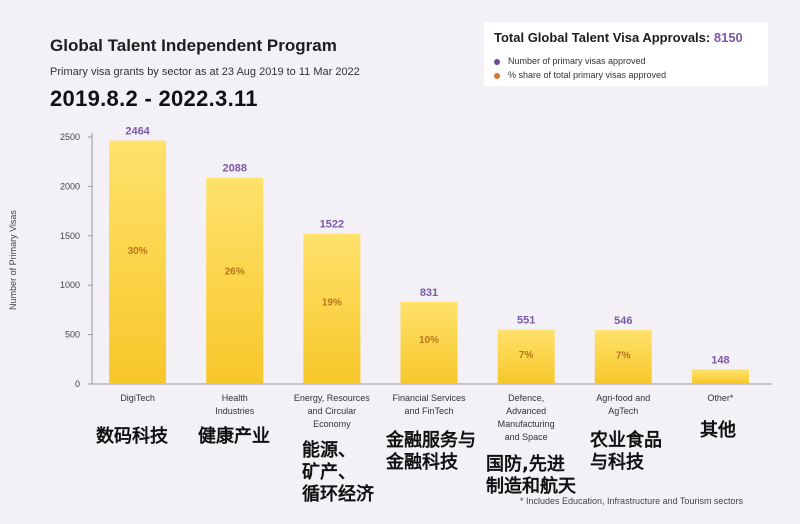 The height and width of the screenshot is (524, 800). What do you see at coordinates (422, 462) in the screenshot?
I see `chinese-label-line: 金融科技` at bounding box center [422, 462].